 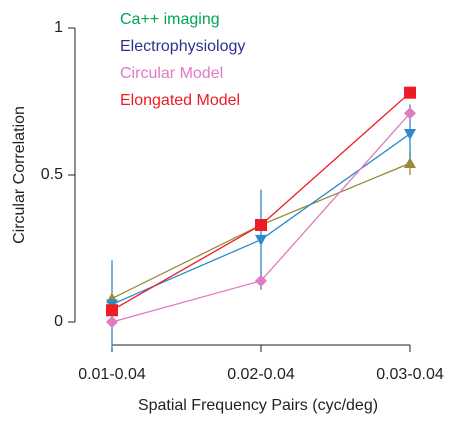 I want to click on x-tick-label: 0.01-0.04, so click(x=112, y=374).